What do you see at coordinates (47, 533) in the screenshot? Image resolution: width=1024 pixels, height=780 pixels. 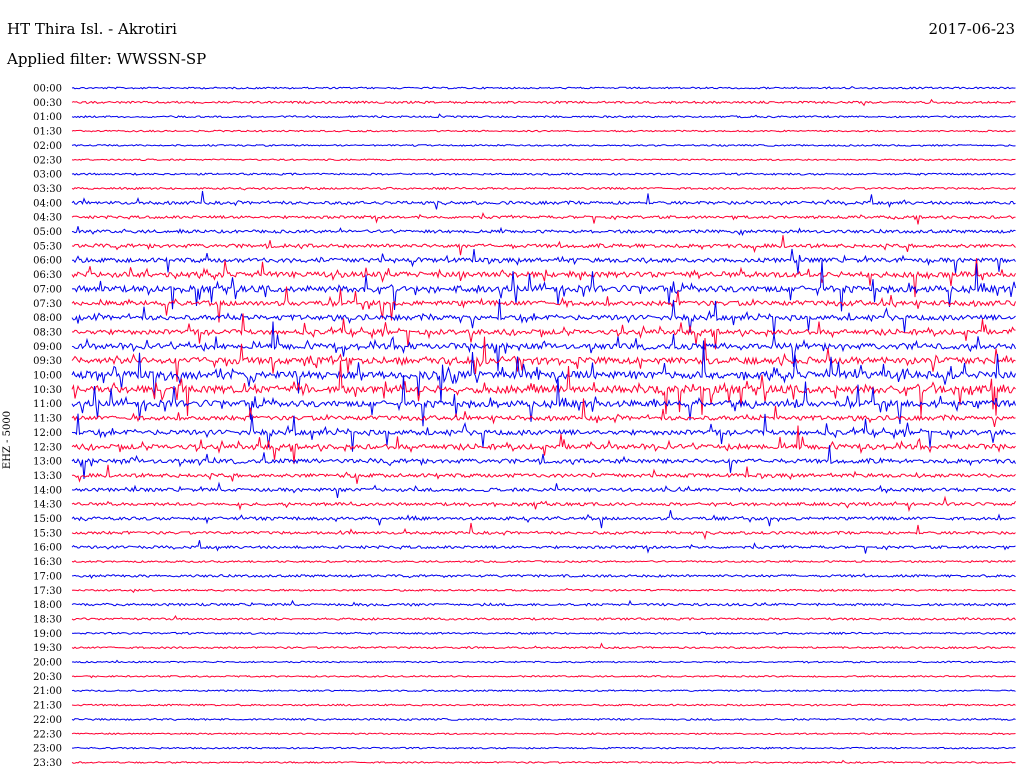 I see `time-tick-label: 15:30` at bounding box center [47, 533].